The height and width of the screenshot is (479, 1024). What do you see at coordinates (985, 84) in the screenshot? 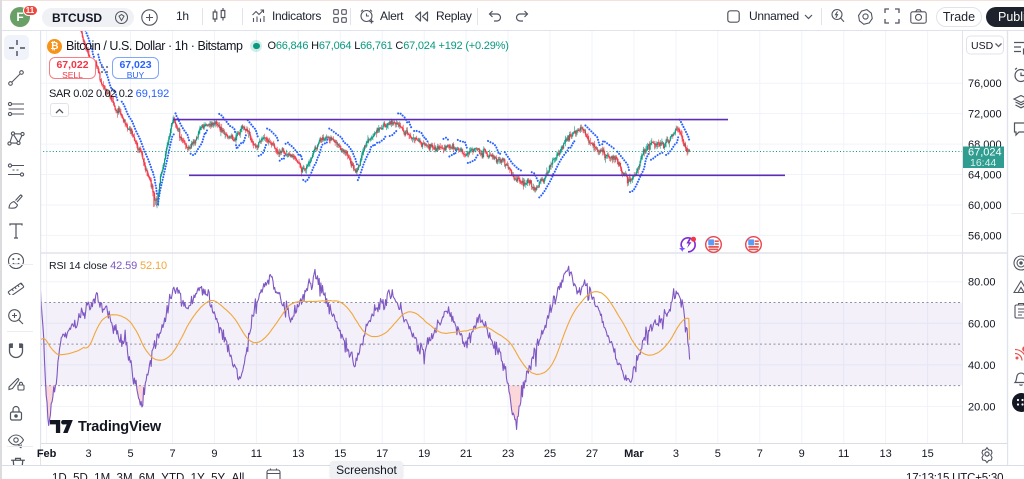
I see `svg-text: 76,000` at bounding box center [985, 84].